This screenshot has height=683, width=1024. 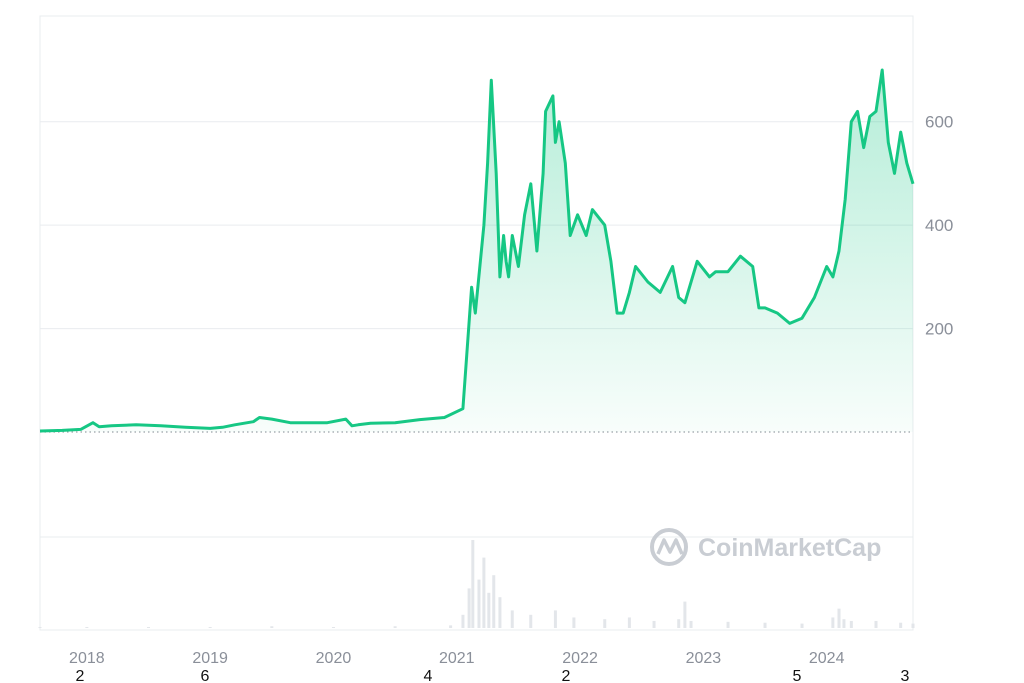 I want to click on x-tick-label-2018: 2018, so click(x=87, y=658).